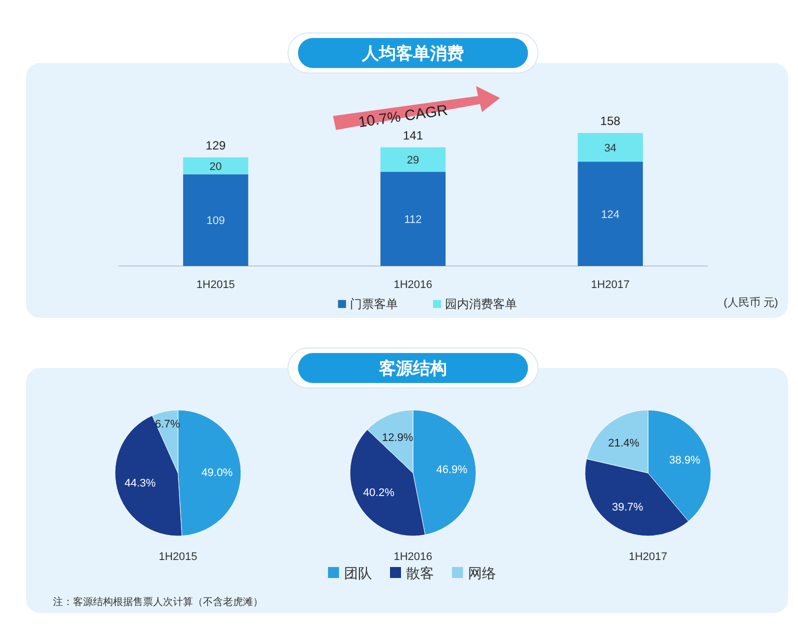 The width and height of the screenshot is (798, 640). What do you see at coordinates (610, 285) in the screenshot?
I see `x-tick-label: 1H2017` at bounding box center [610, 285].